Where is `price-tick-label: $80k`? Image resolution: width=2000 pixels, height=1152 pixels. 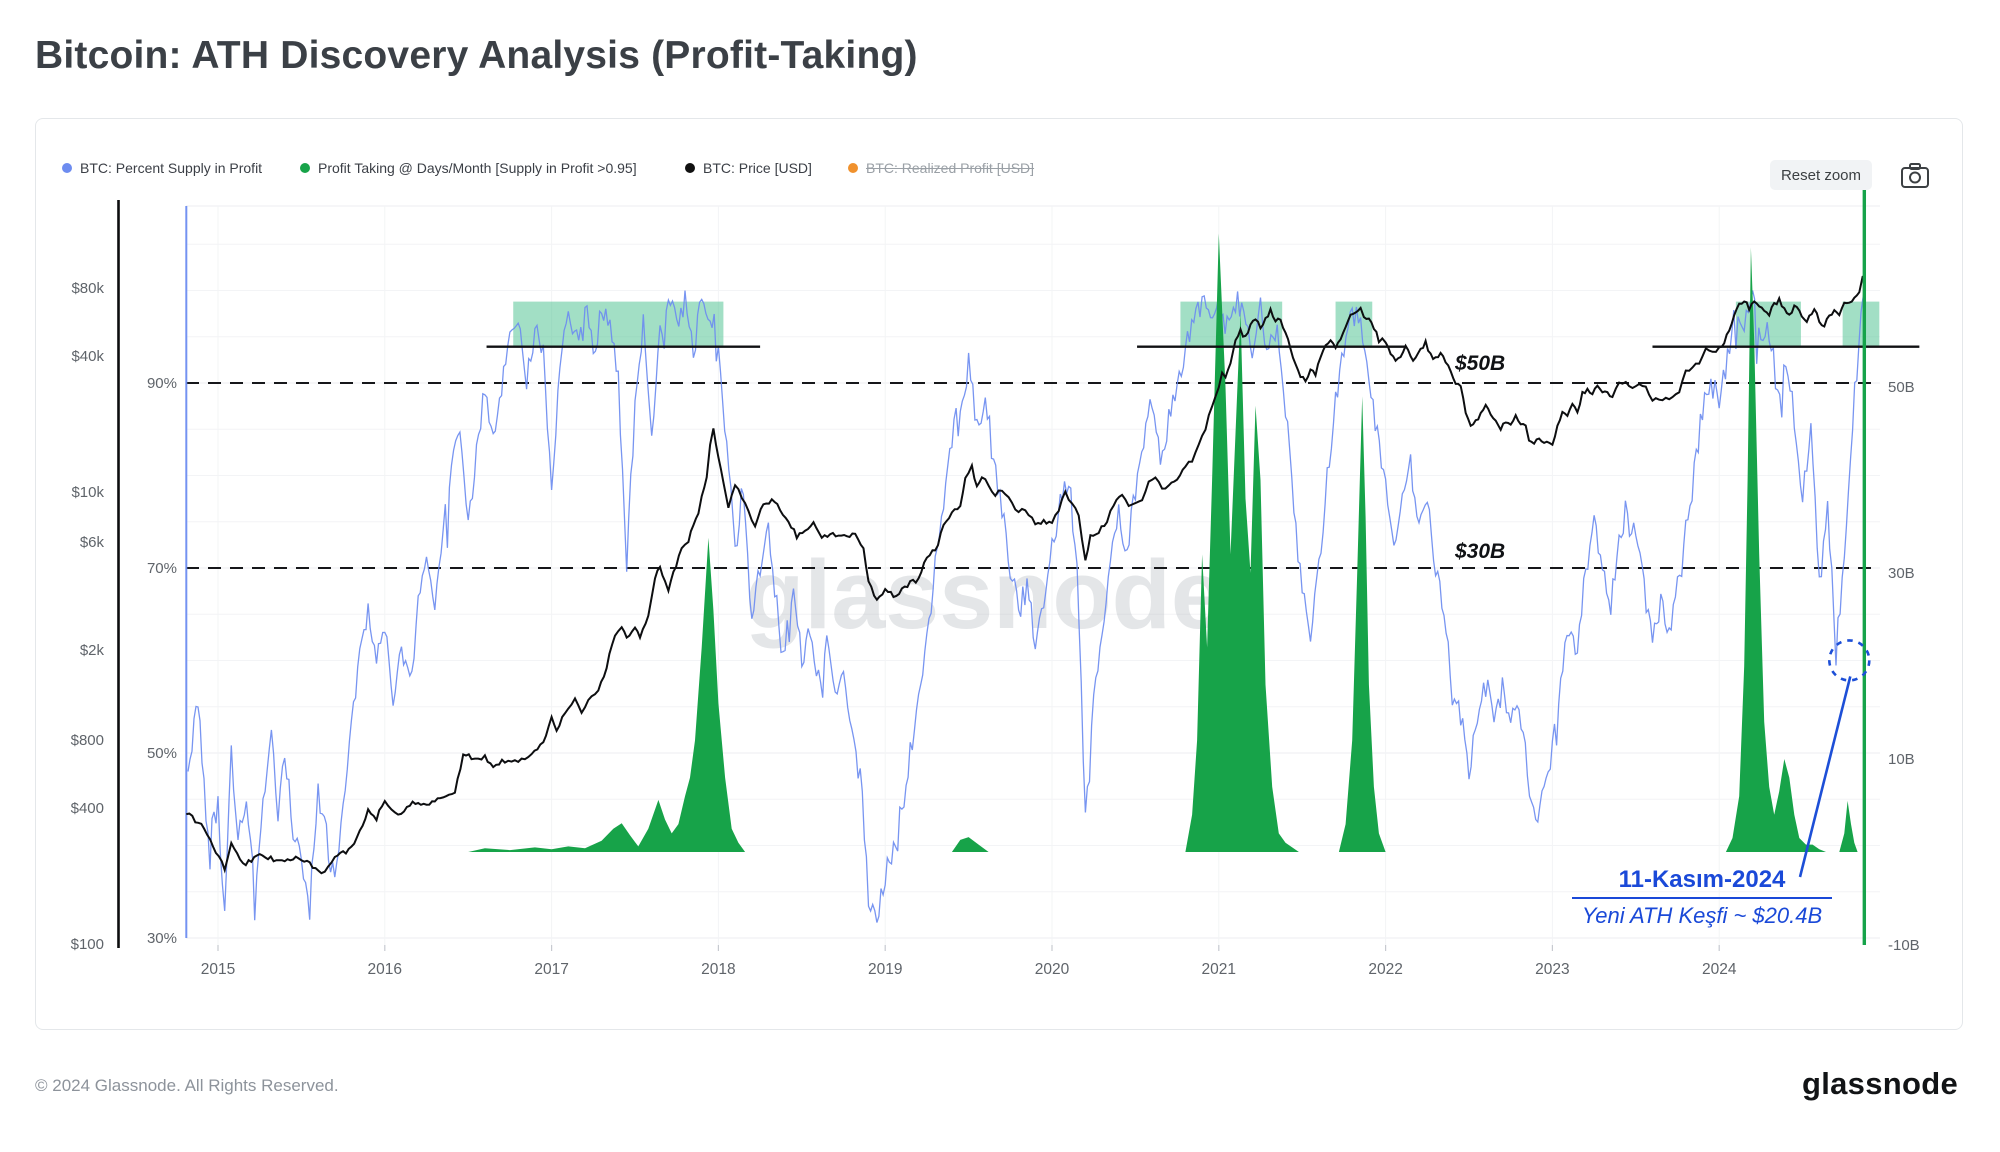 price-tick-label: $80k is located at coordinates (87, 288).